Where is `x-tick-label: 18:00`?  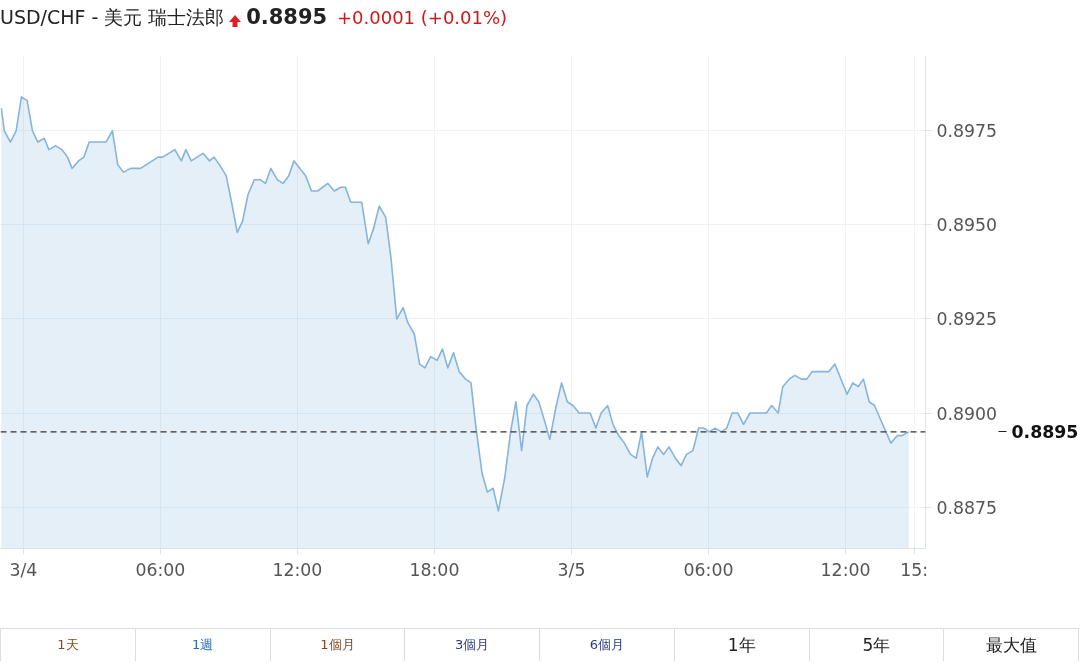
x-tick-label: 18:00 is located at coordinates (434, 569).